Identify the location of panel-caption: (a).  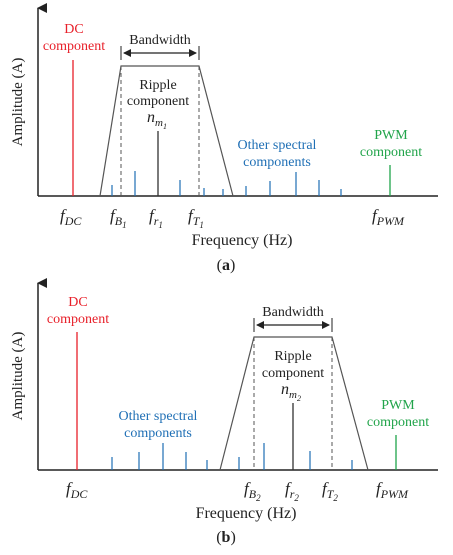
(226, 265).